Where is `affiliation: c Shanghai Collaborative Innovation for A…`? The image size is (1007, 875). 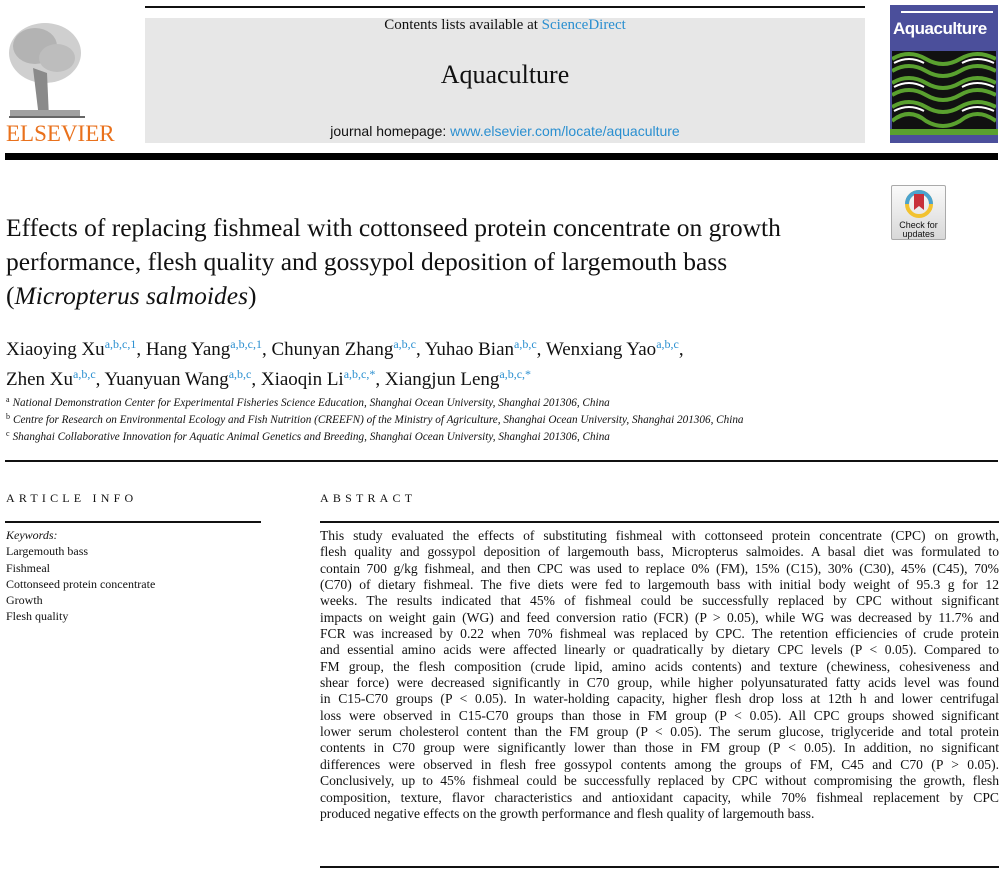 affiliation: c Shanghai Collaborative Innovation for A… is located at coordinates (308, 436).